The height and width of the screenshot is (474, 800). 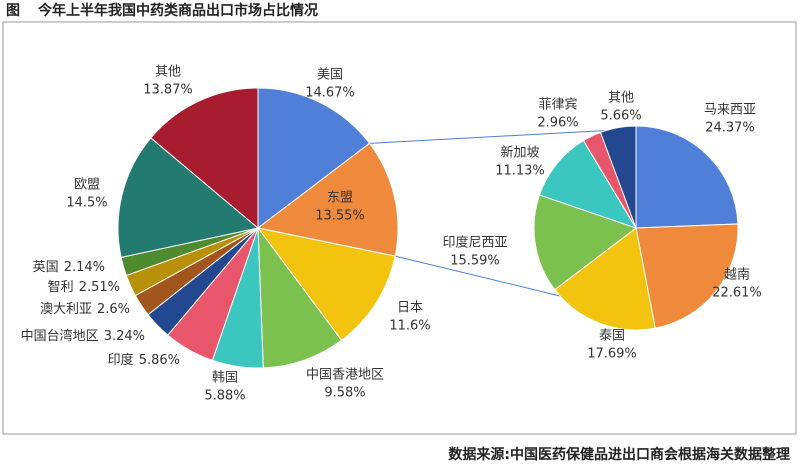 I want to click on category-label: 越南, so click(x=737, y=275).